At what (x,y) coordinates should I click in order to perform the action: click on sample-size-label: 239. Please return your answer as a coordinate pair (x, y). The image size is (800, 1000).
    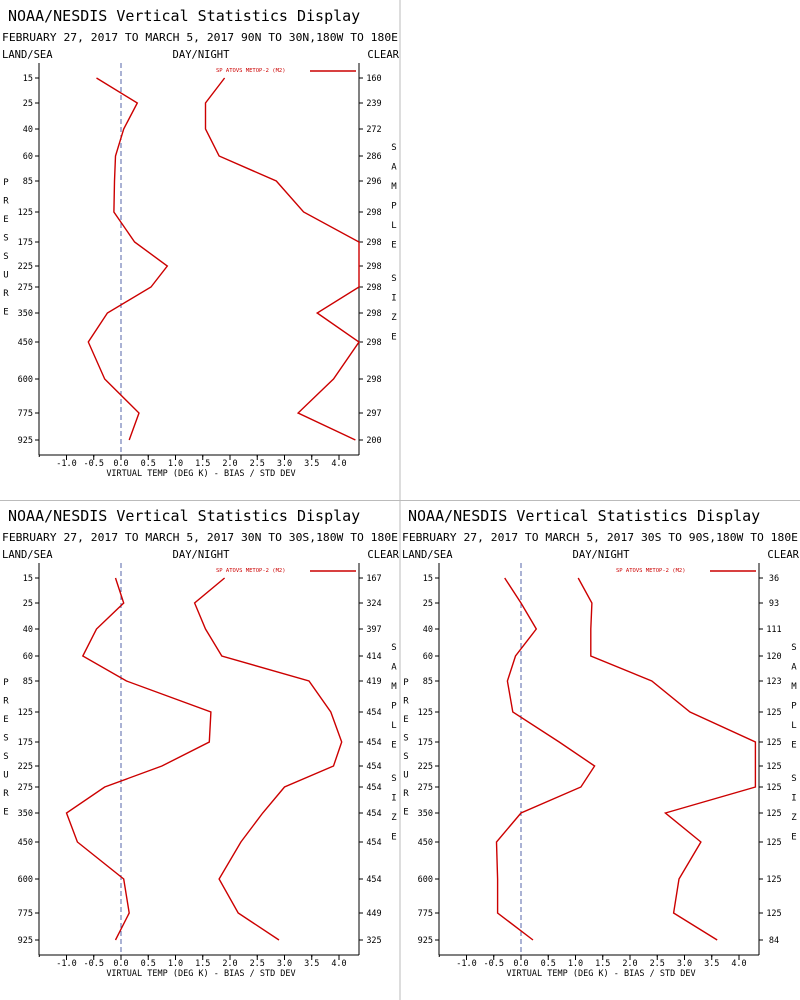
    Looking at the image, I should click on (373, 104).